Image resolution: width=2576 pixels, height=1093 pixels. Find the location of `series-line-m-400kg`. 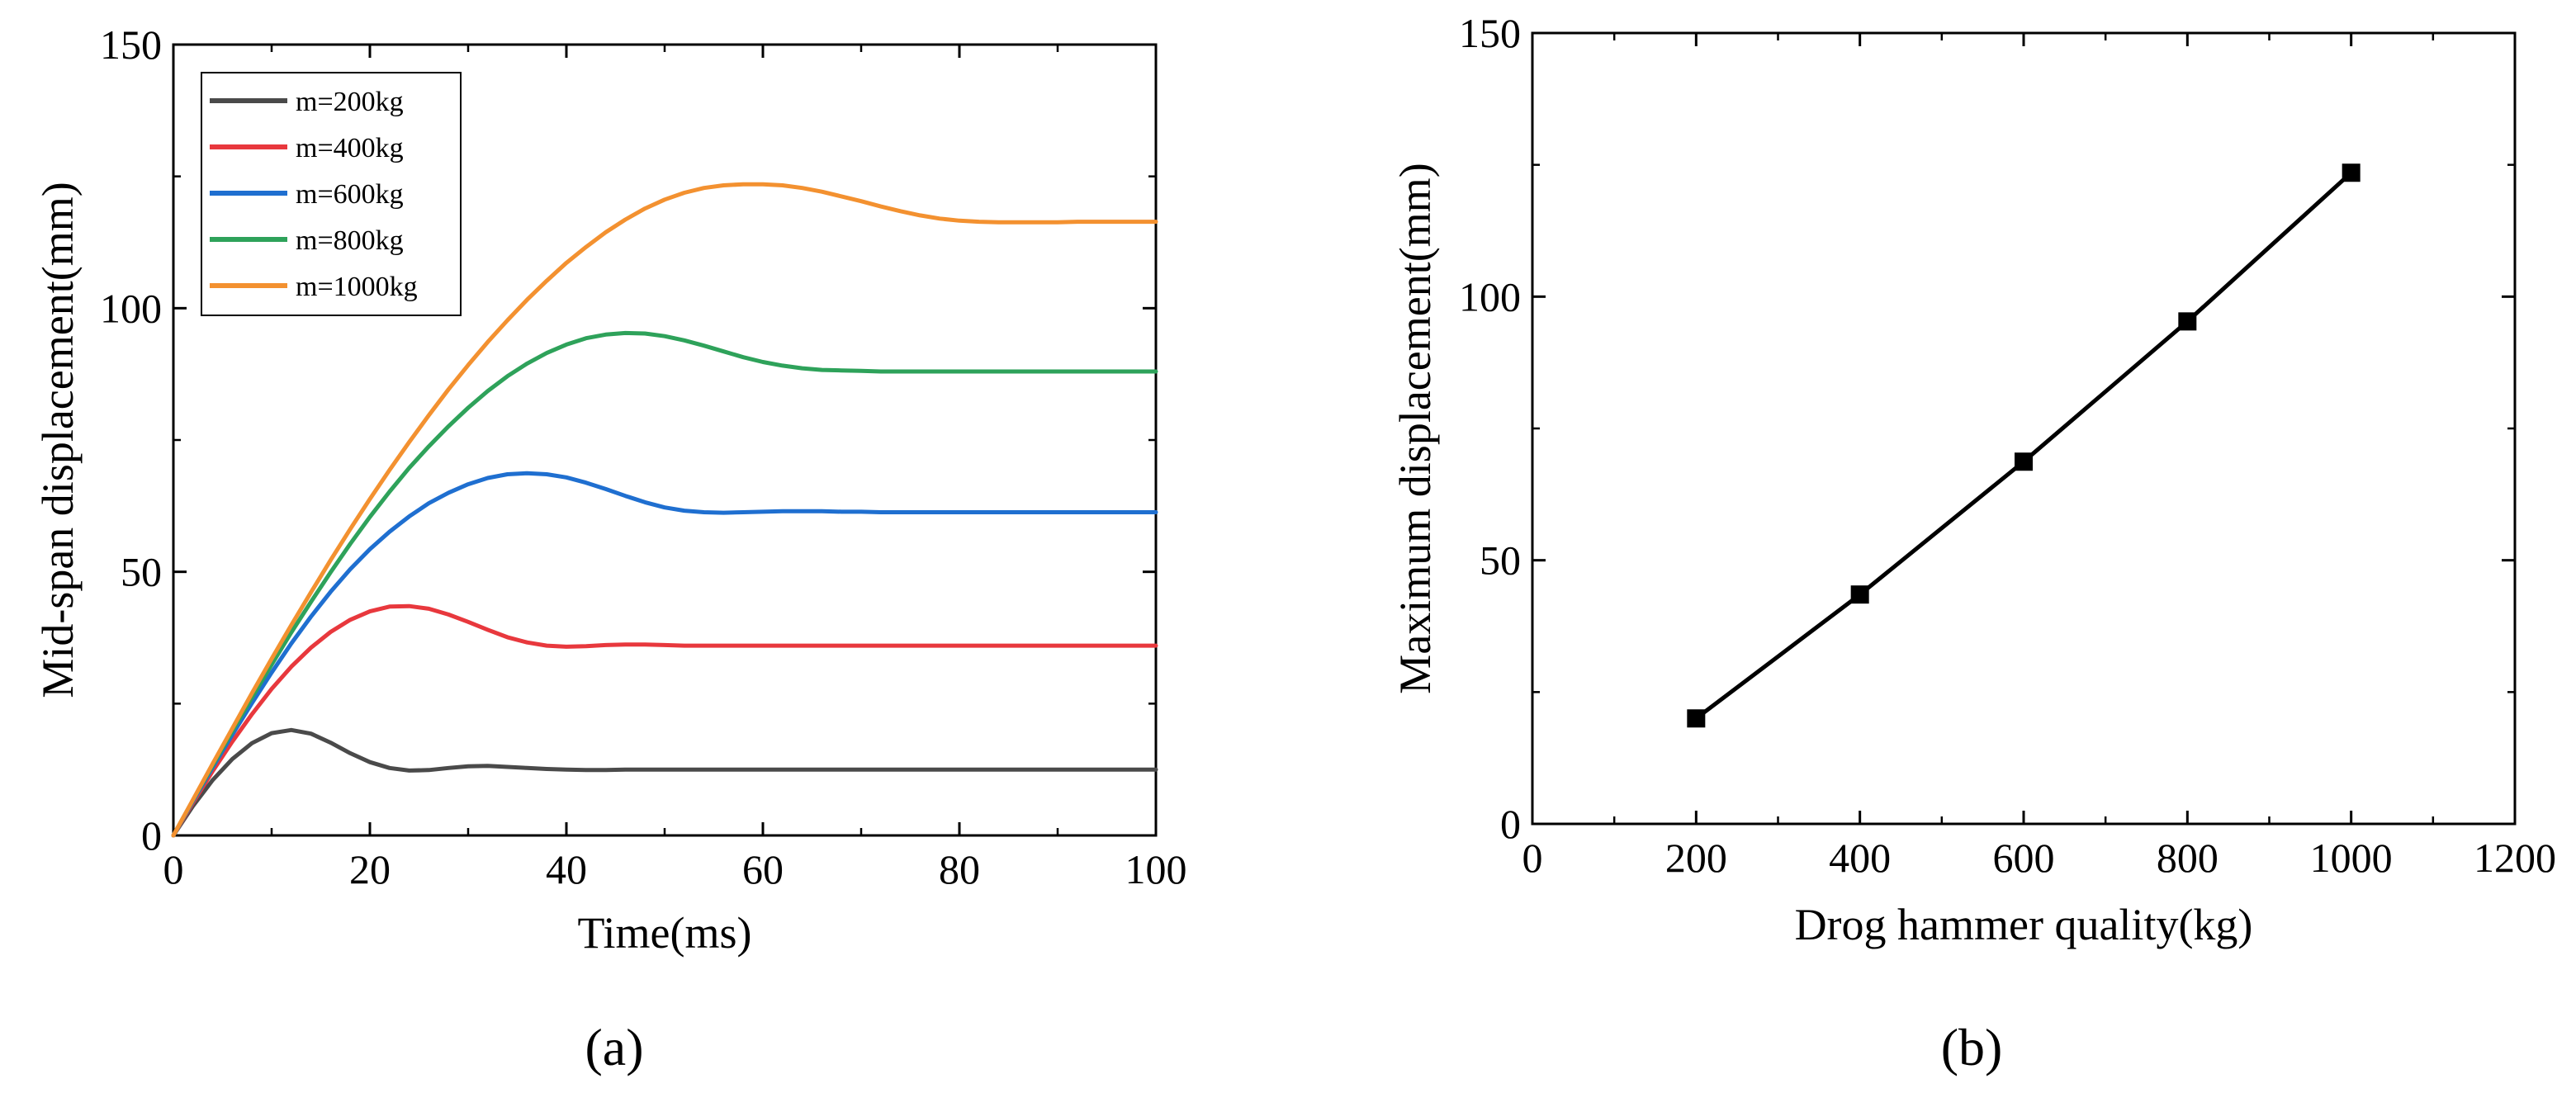

series-line-m-400kg is located at coordinates (664, 721).